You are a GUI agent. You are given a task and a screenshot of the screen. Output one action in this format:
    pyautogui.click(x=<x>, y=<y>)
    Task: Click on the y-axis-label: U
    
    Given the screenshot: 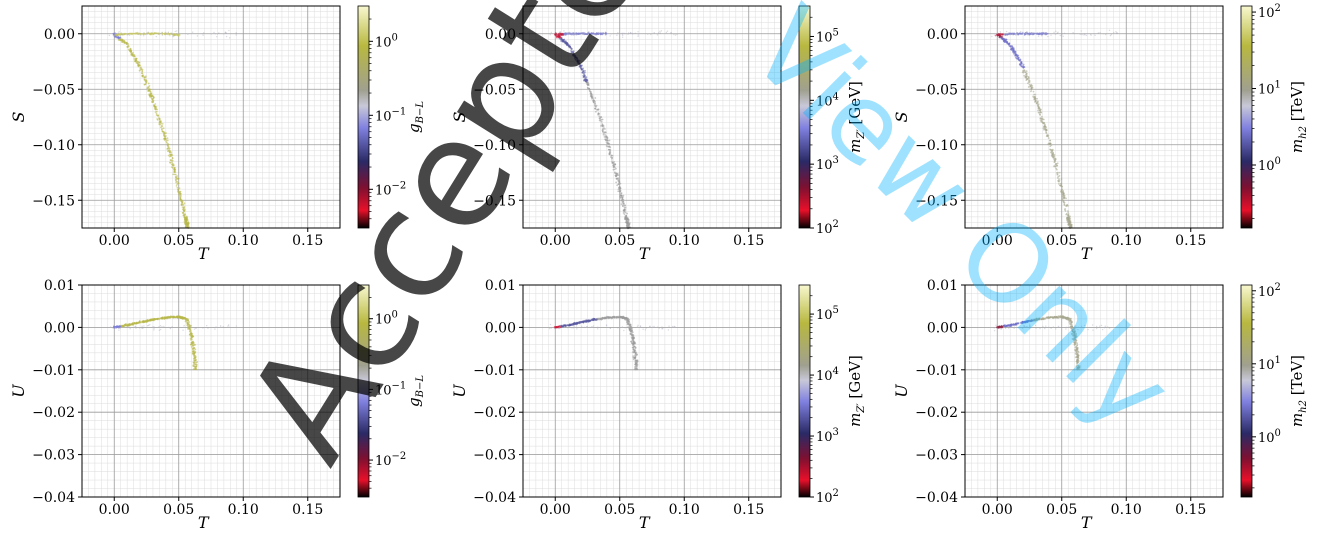 What is the action you would take?
    pyautogui.click(x=459, y=391)
    